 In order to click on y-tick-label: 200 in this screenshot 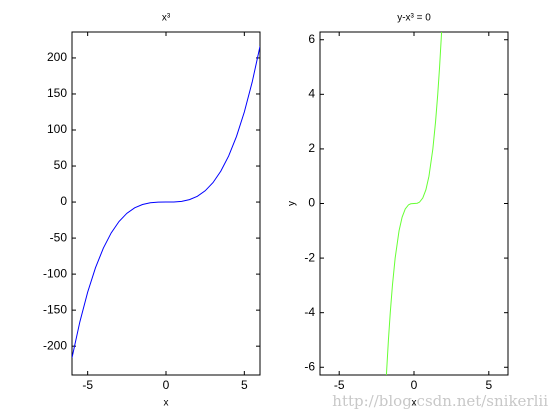, I will do `click(57, 57)`.